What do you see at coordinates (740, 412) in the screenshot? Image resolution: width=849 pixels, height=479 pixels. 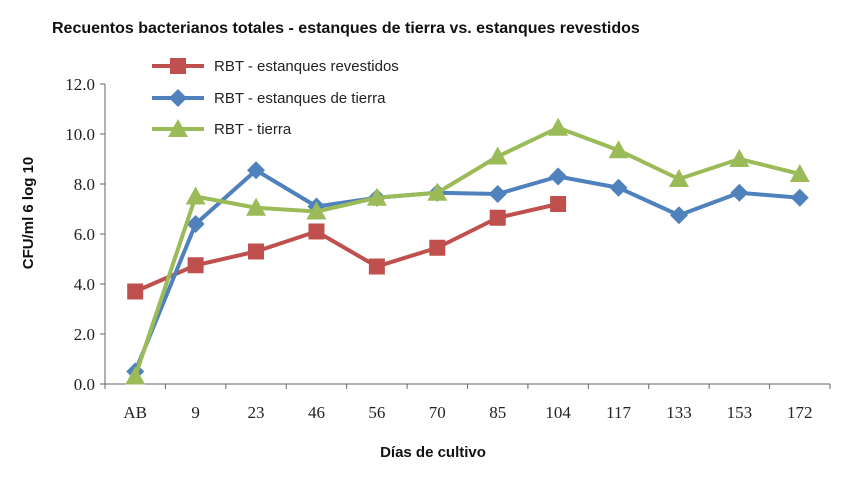 I see `x-tick-label: 153` at bounding box center [740, 412].